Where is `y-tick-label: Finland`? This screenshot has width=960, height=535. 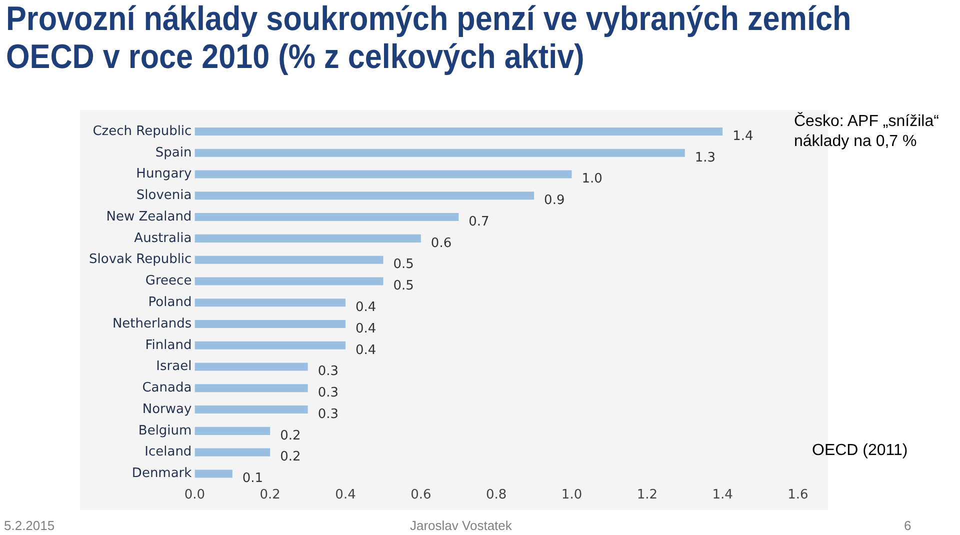 y-tick-label: Finland is located at coordinates (168, 345).